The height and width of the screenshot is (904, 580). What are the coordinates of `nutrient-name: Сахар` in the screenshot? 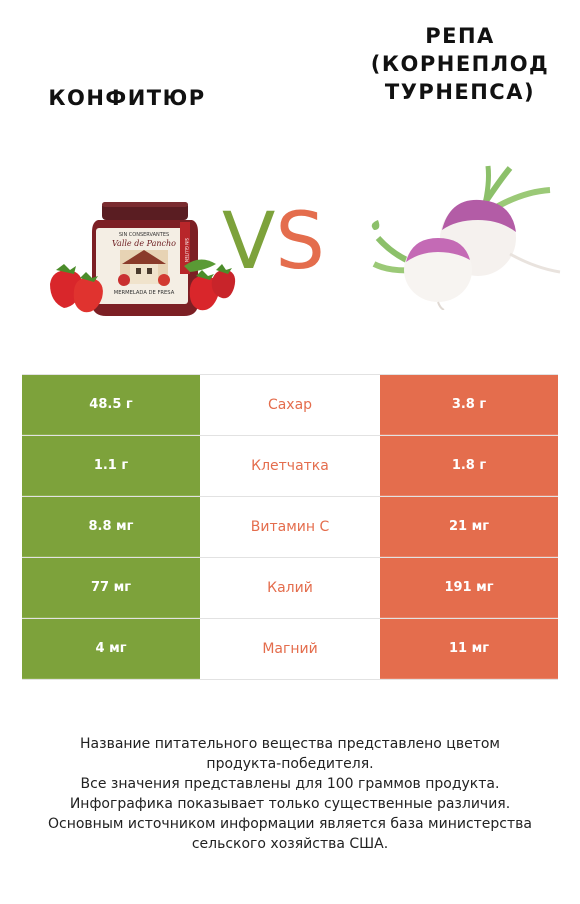 It's located at (290, 405).